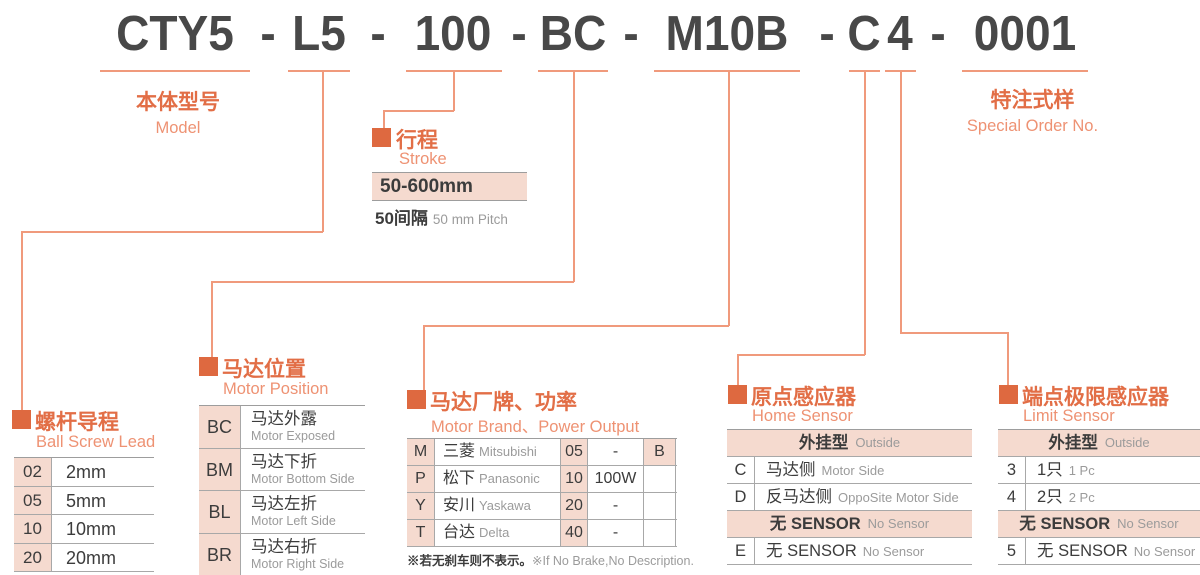 Image resolution: width=1200 pixels, height=575 pixels. Describe the element at coordinates (535, 427) in the screenshot. I see `motor-brand-title-en: Motor Brand、Power Output` at that location.